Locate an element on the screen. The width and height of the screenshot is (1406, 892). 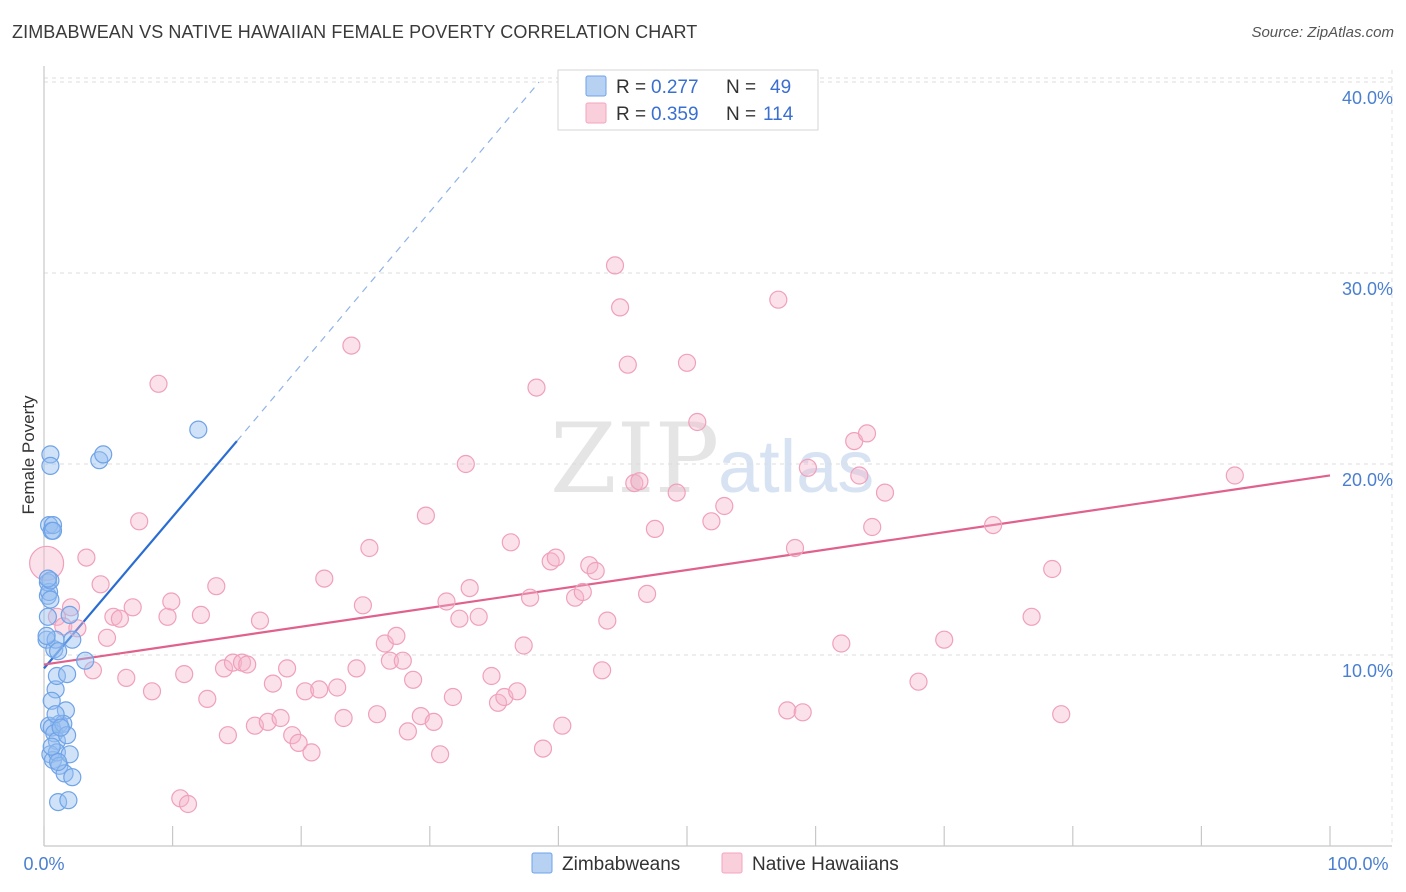
x-tick-label-min: 0.0% is located at coordinates (43, 864).